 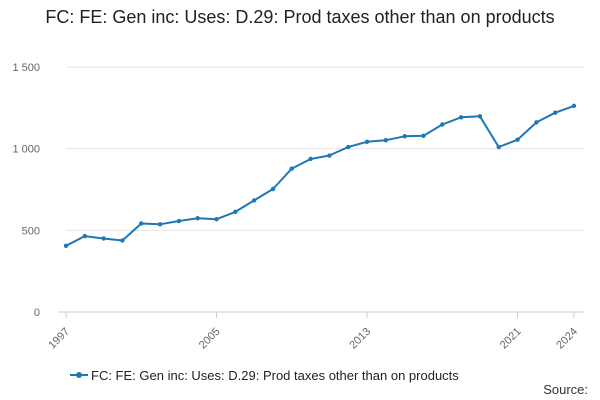 What do you see at coordinates (37, 313) in the screenshot?
I see `y-tick-label: 0` at bounding box center [37, 313].